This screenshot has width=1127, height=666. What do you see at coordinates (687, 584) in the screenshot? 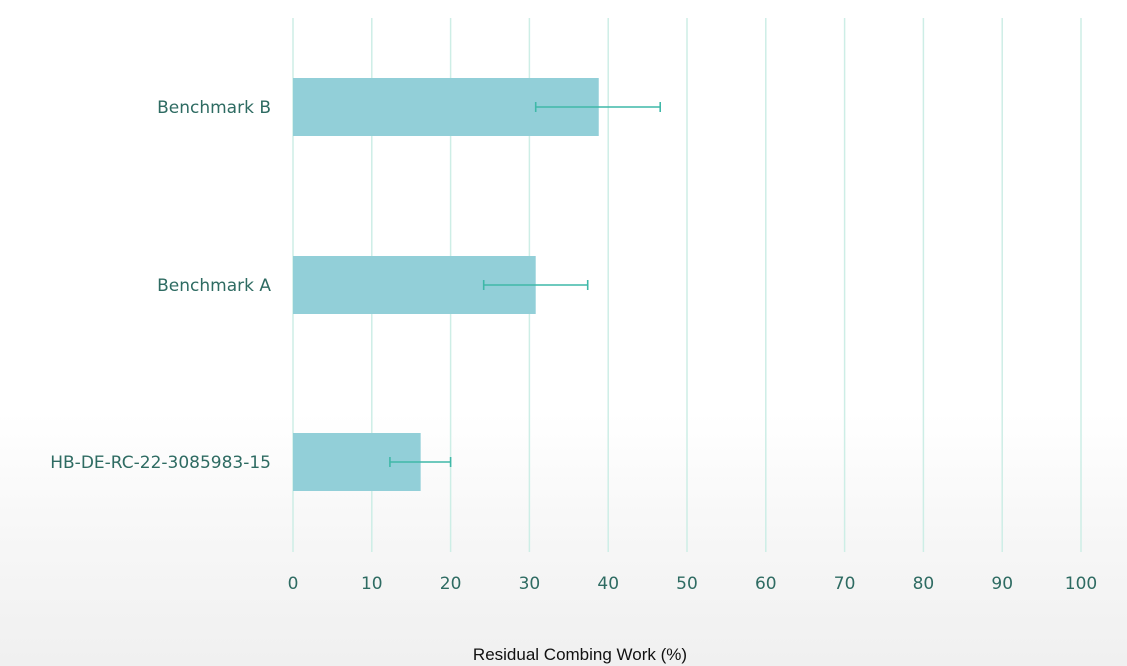
I see `x-tick-label-50: 50` at bounding box center [687, 584].